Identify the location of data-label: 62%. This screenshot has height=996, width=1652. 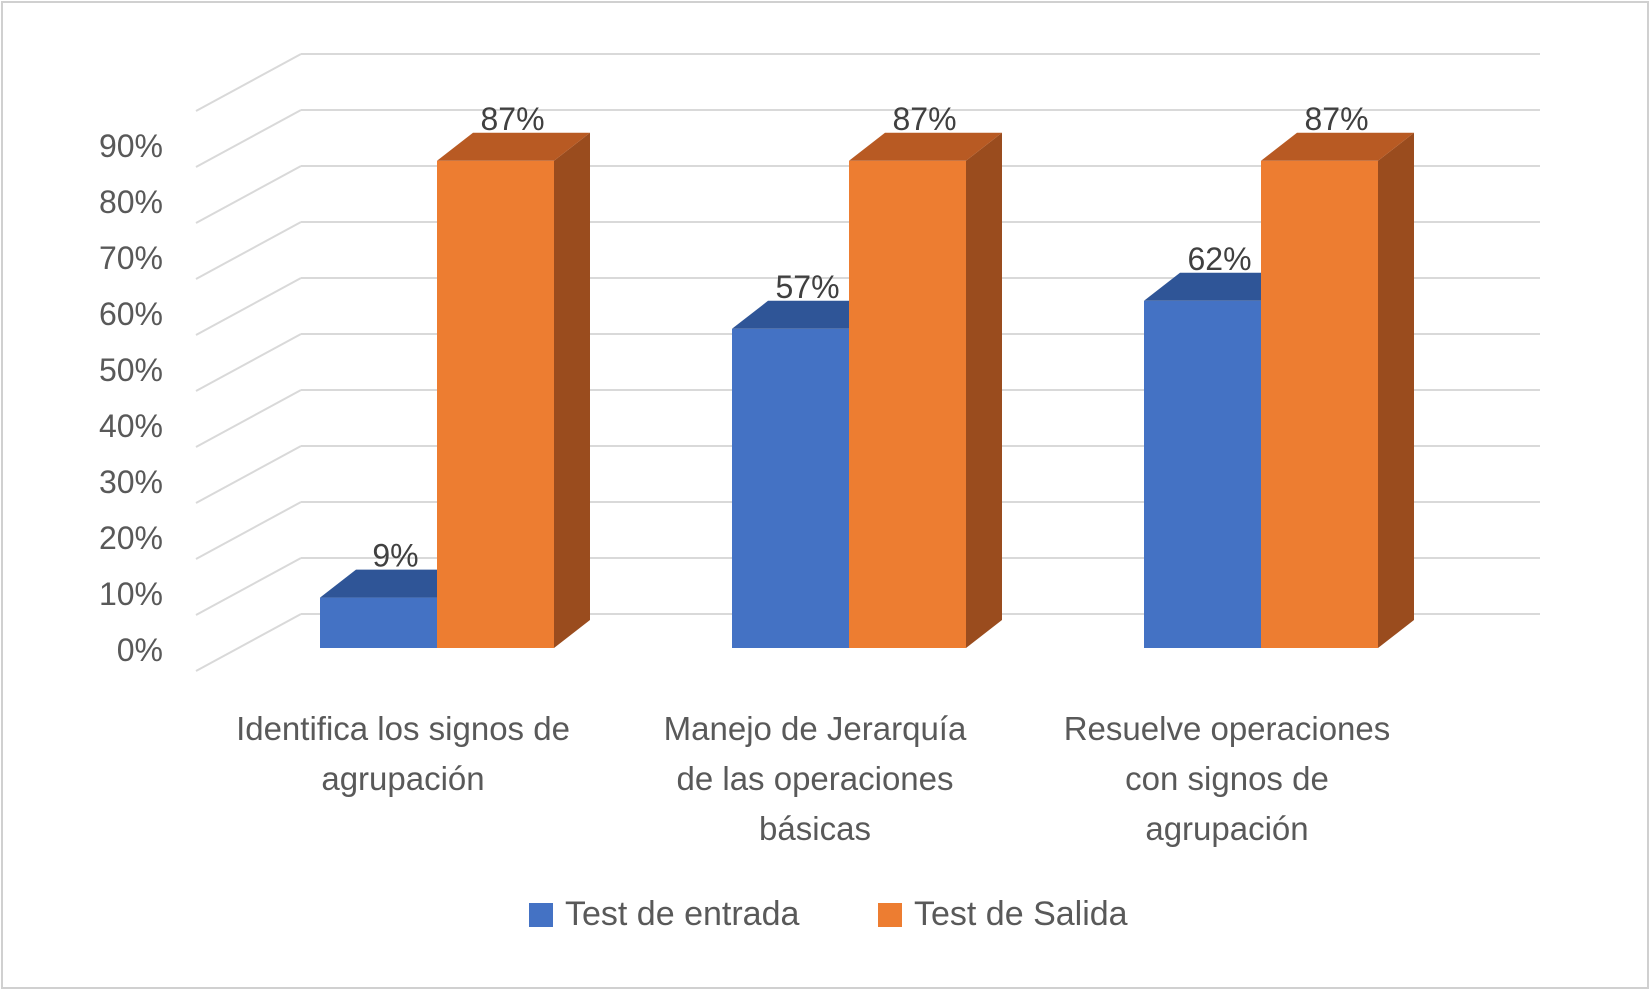
(1219, 259).